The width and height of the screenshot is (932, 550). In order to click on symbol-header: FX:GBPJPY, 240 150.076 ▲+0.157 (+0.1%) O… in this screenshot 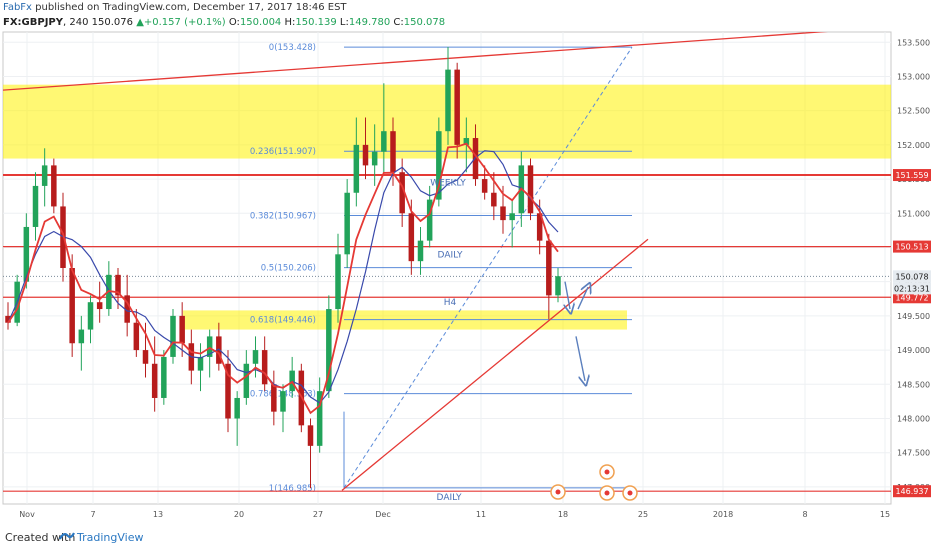, I will do `click(224, 22)`.